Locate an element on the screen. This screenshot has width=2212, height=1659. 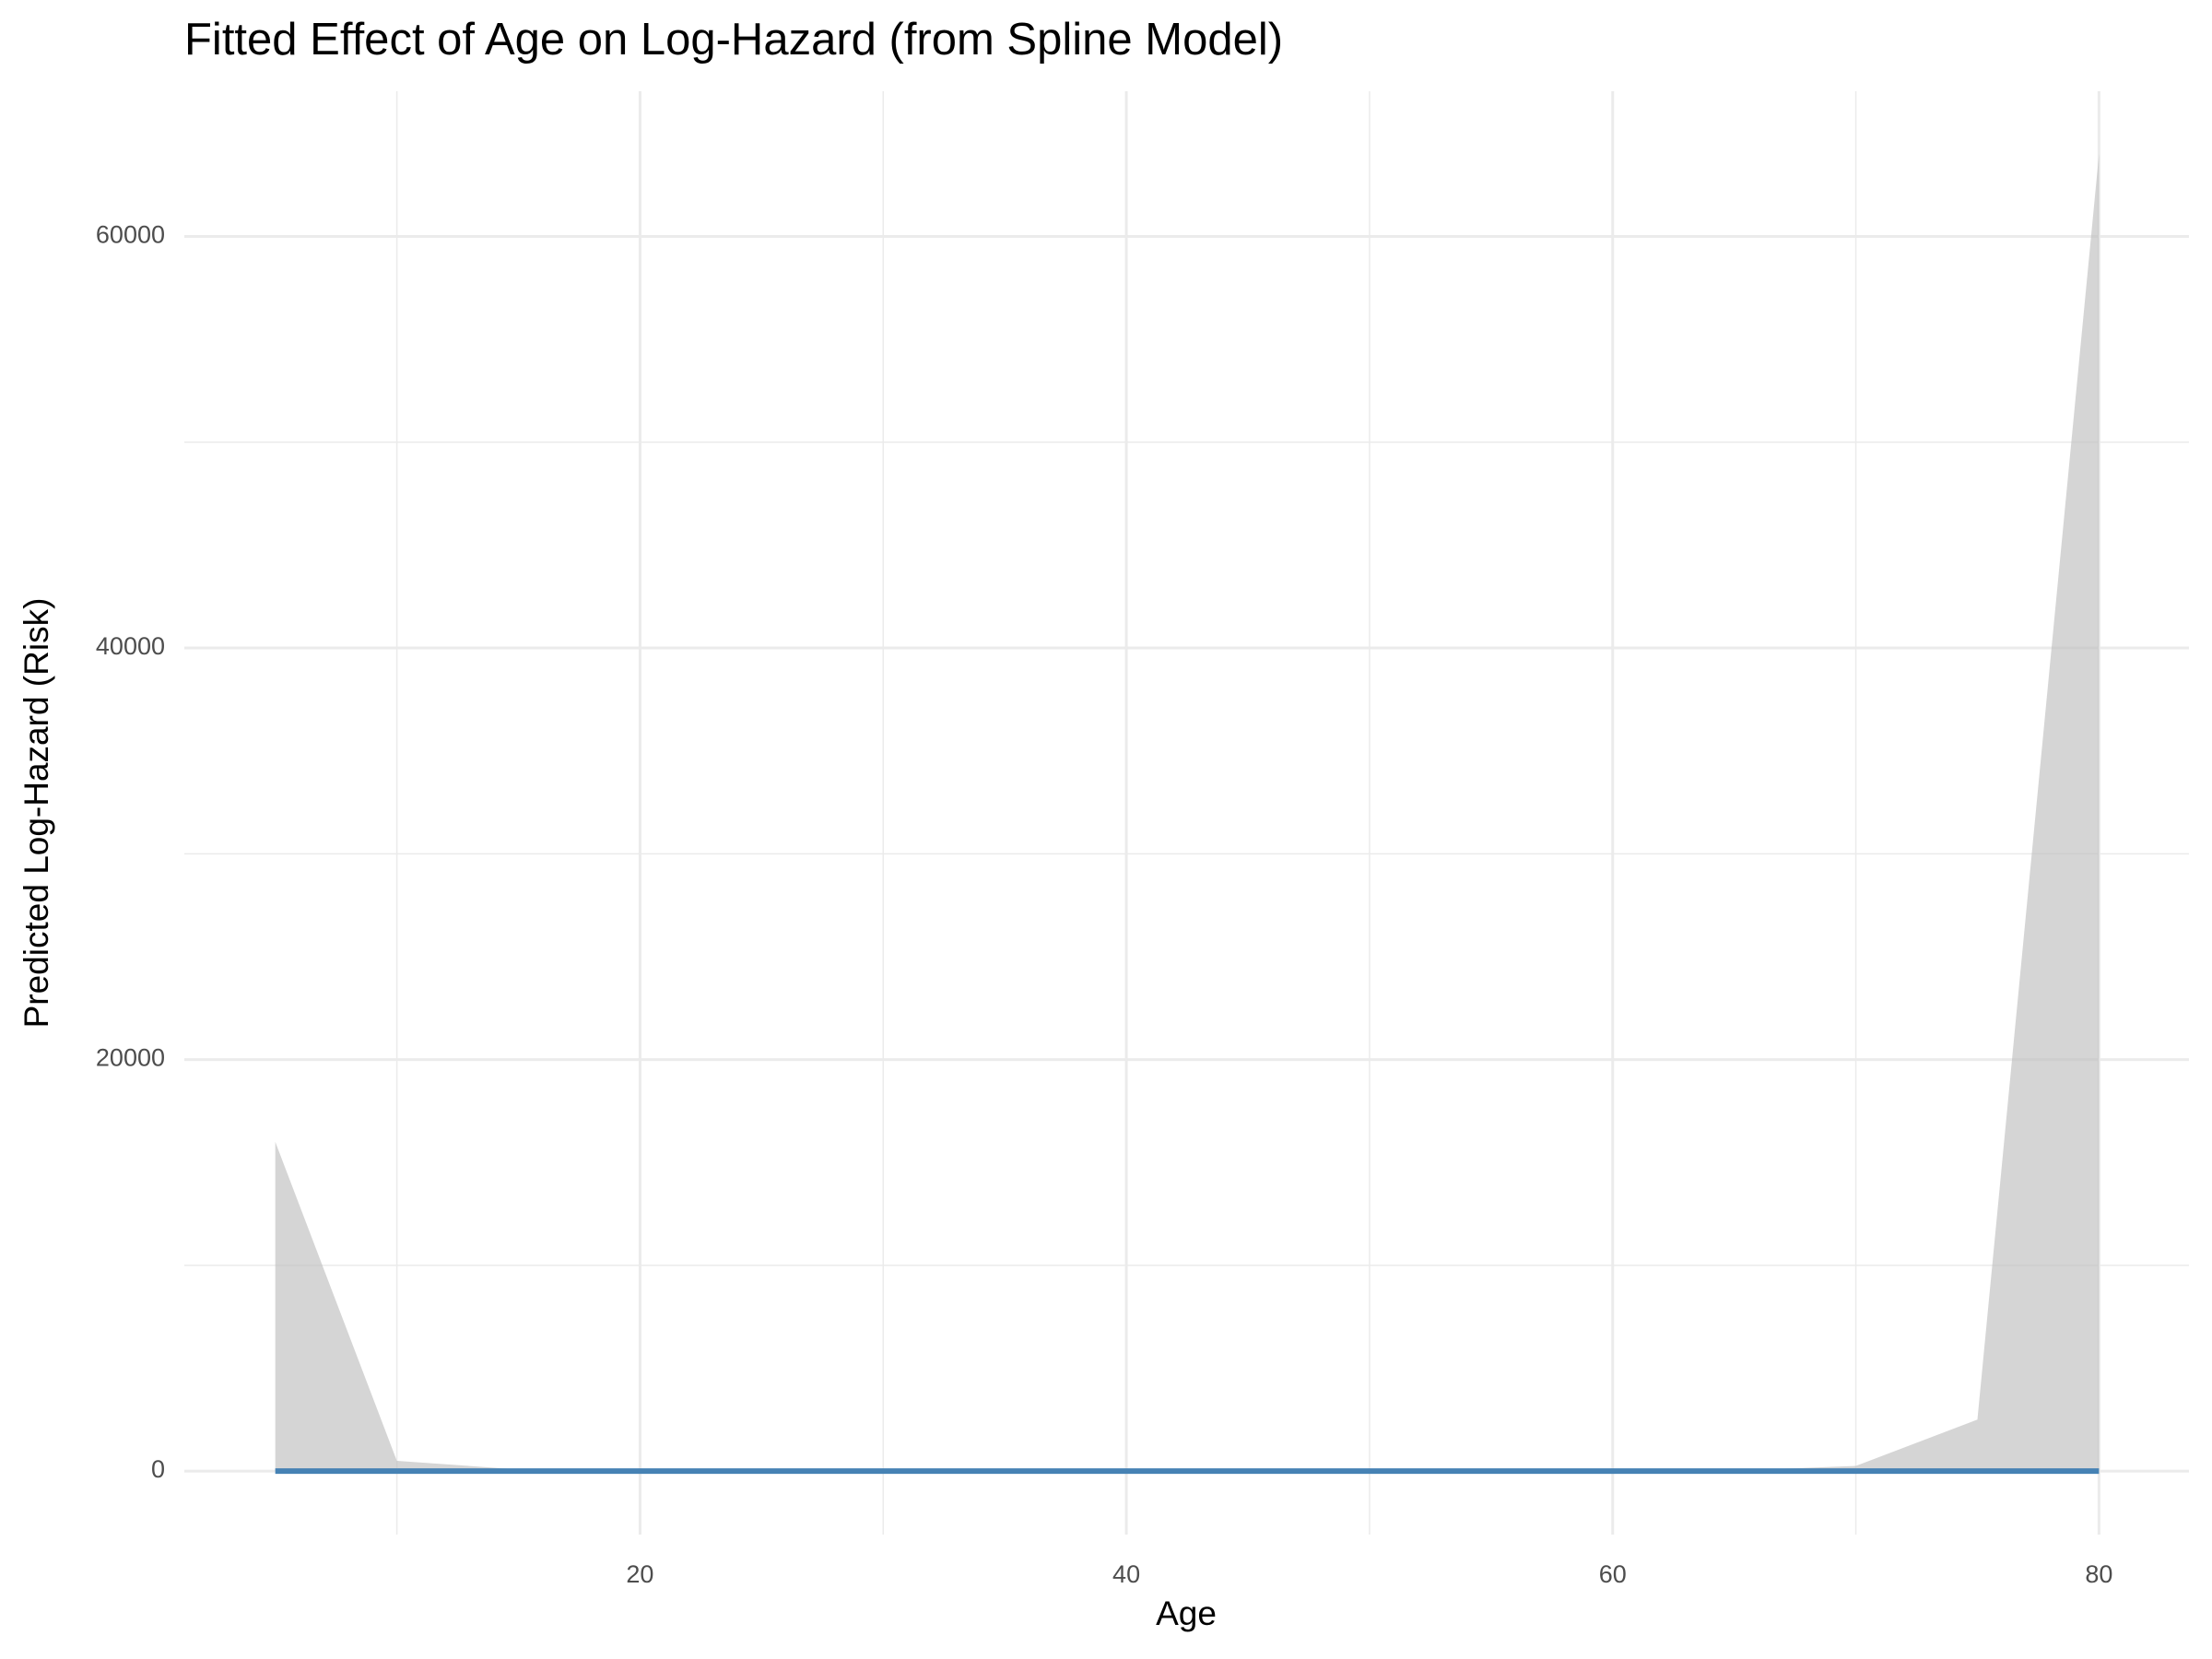
y-tick-label: 20000 is located at coordinates (130, 1058).